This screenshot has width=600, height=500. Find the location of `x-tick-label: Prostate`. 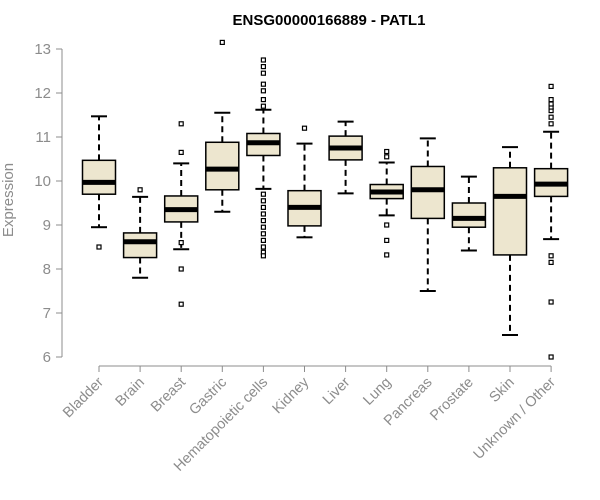

x-tick-label: Prostate is located at coordinates (451, 399).